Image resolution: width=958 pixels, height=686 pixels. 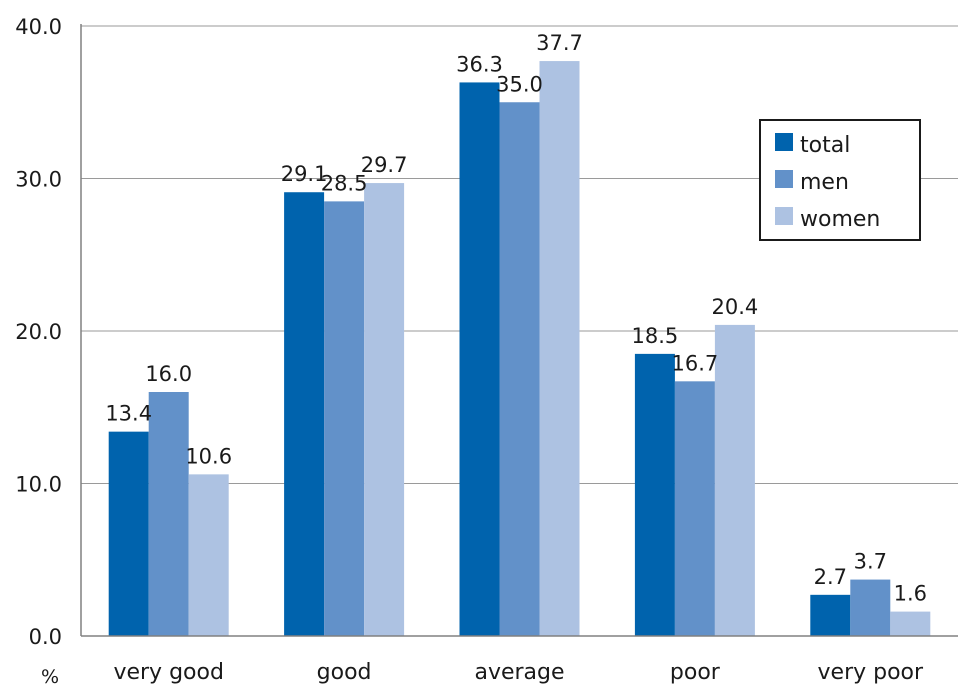 I want to click on y-tick-labels: 0.0 10.0 20.0 30.0 40.0, so click(x=38, y=332).